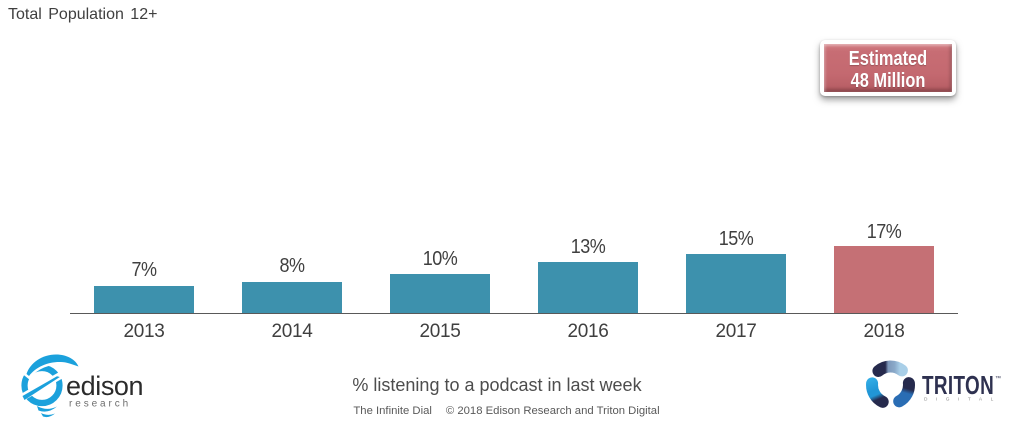 The image size is (1013, 426). I want to click on svg-text: TRITON, so click(958, 385).